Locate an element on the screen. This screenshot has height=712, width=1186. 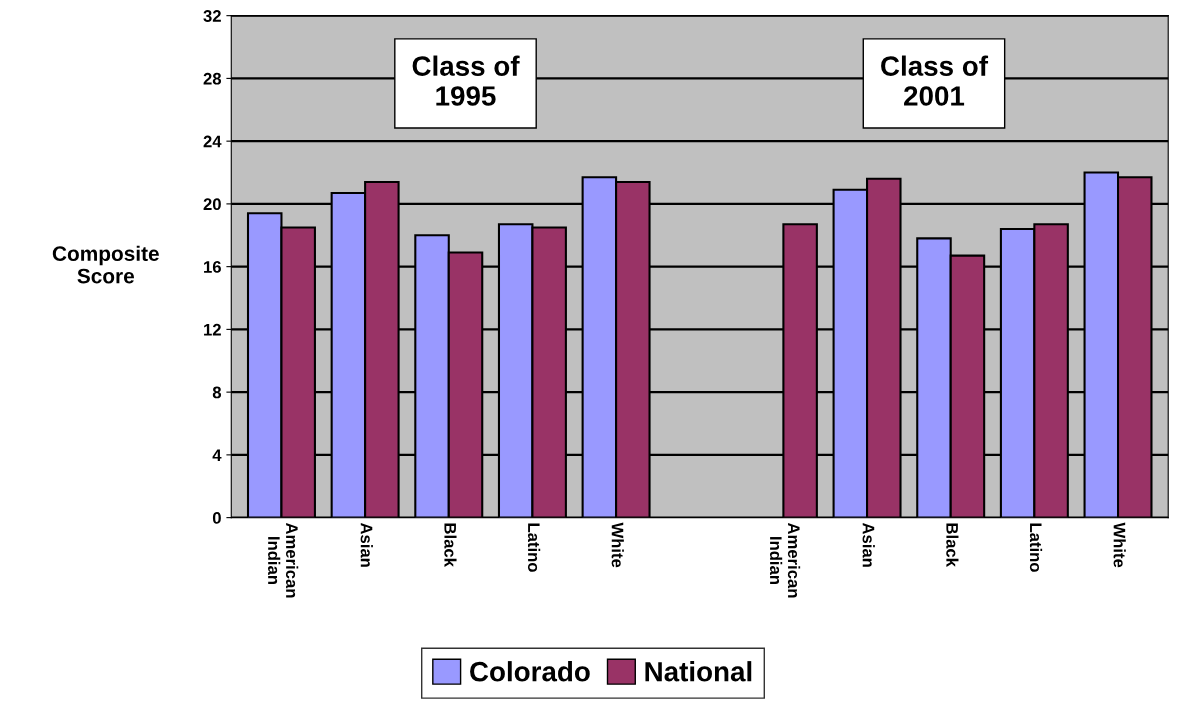
y-tick-label: 32 is located at coordinates (212, 16).